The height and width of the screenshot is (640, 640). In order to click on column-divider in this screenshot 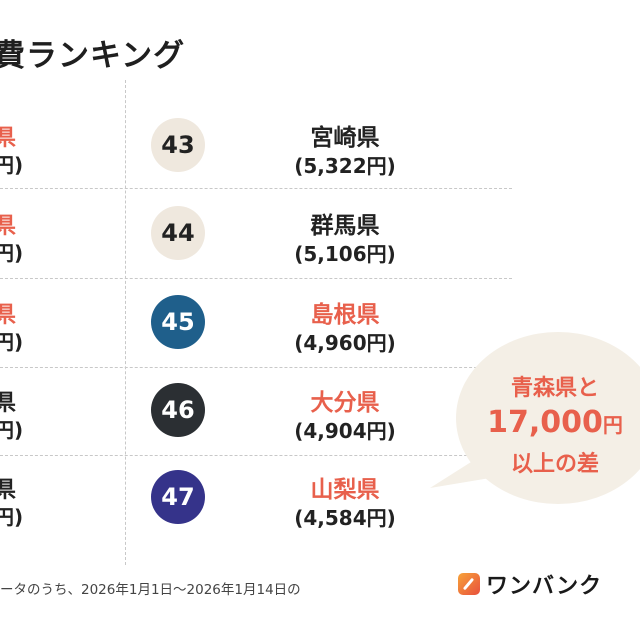, I will do `click(125, 322)`.